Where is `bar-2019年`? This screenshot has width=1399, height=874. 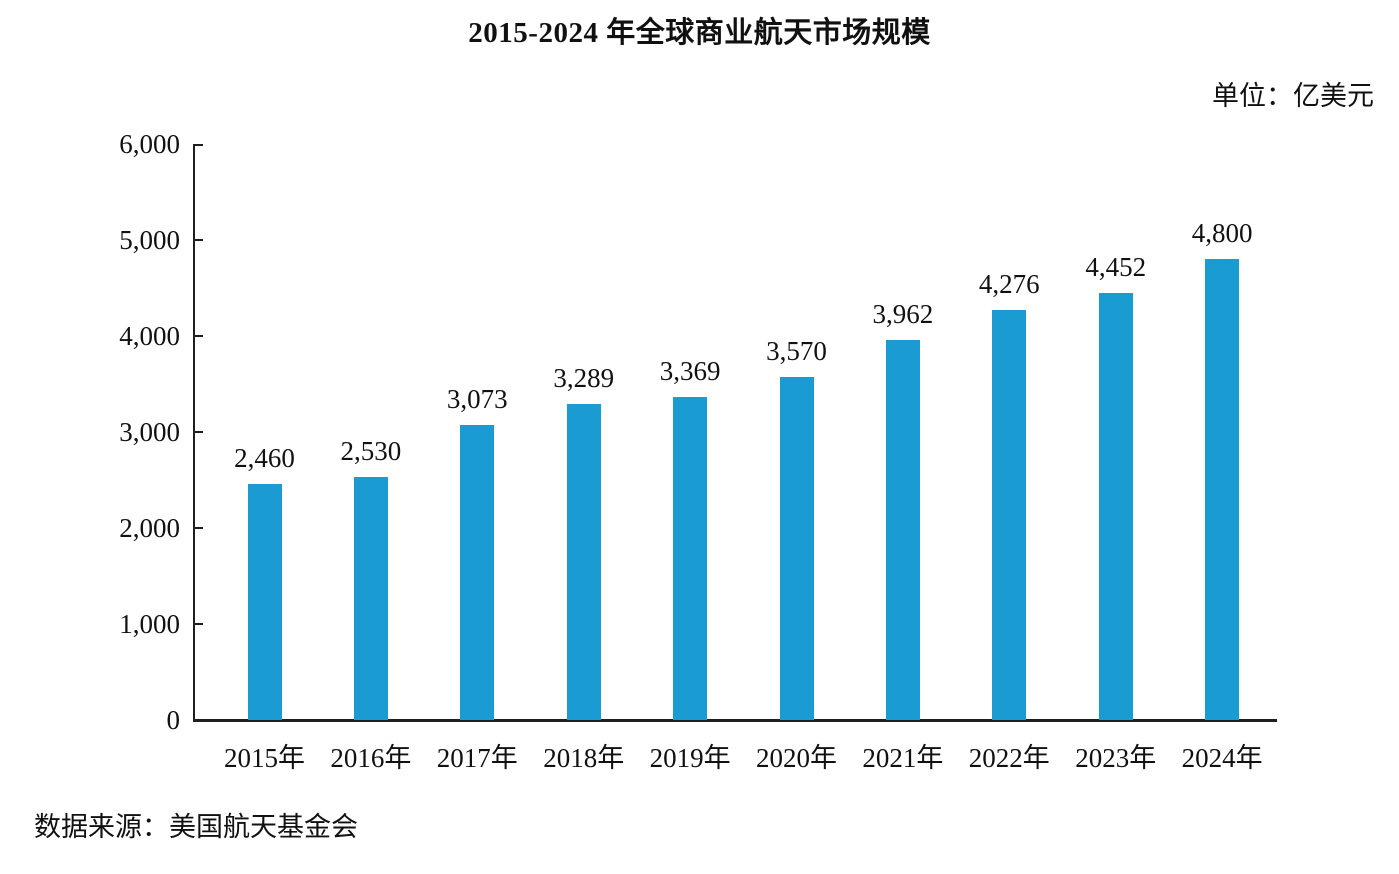
bar-2019年 is located at coordinates (690, 558).